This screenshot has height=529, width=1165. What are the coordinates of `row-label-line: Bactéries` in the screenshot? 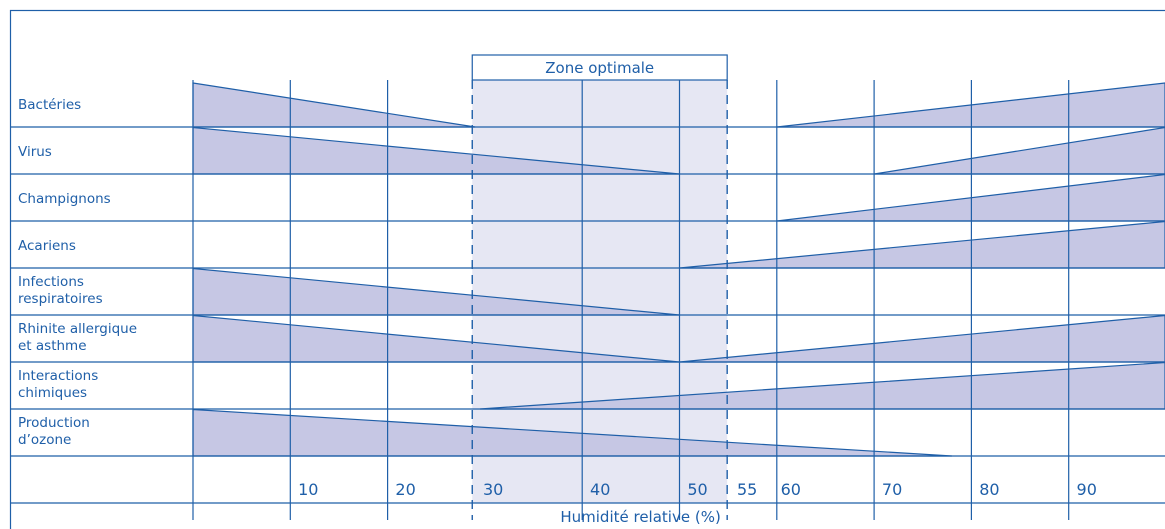 It's located at (49, 105).